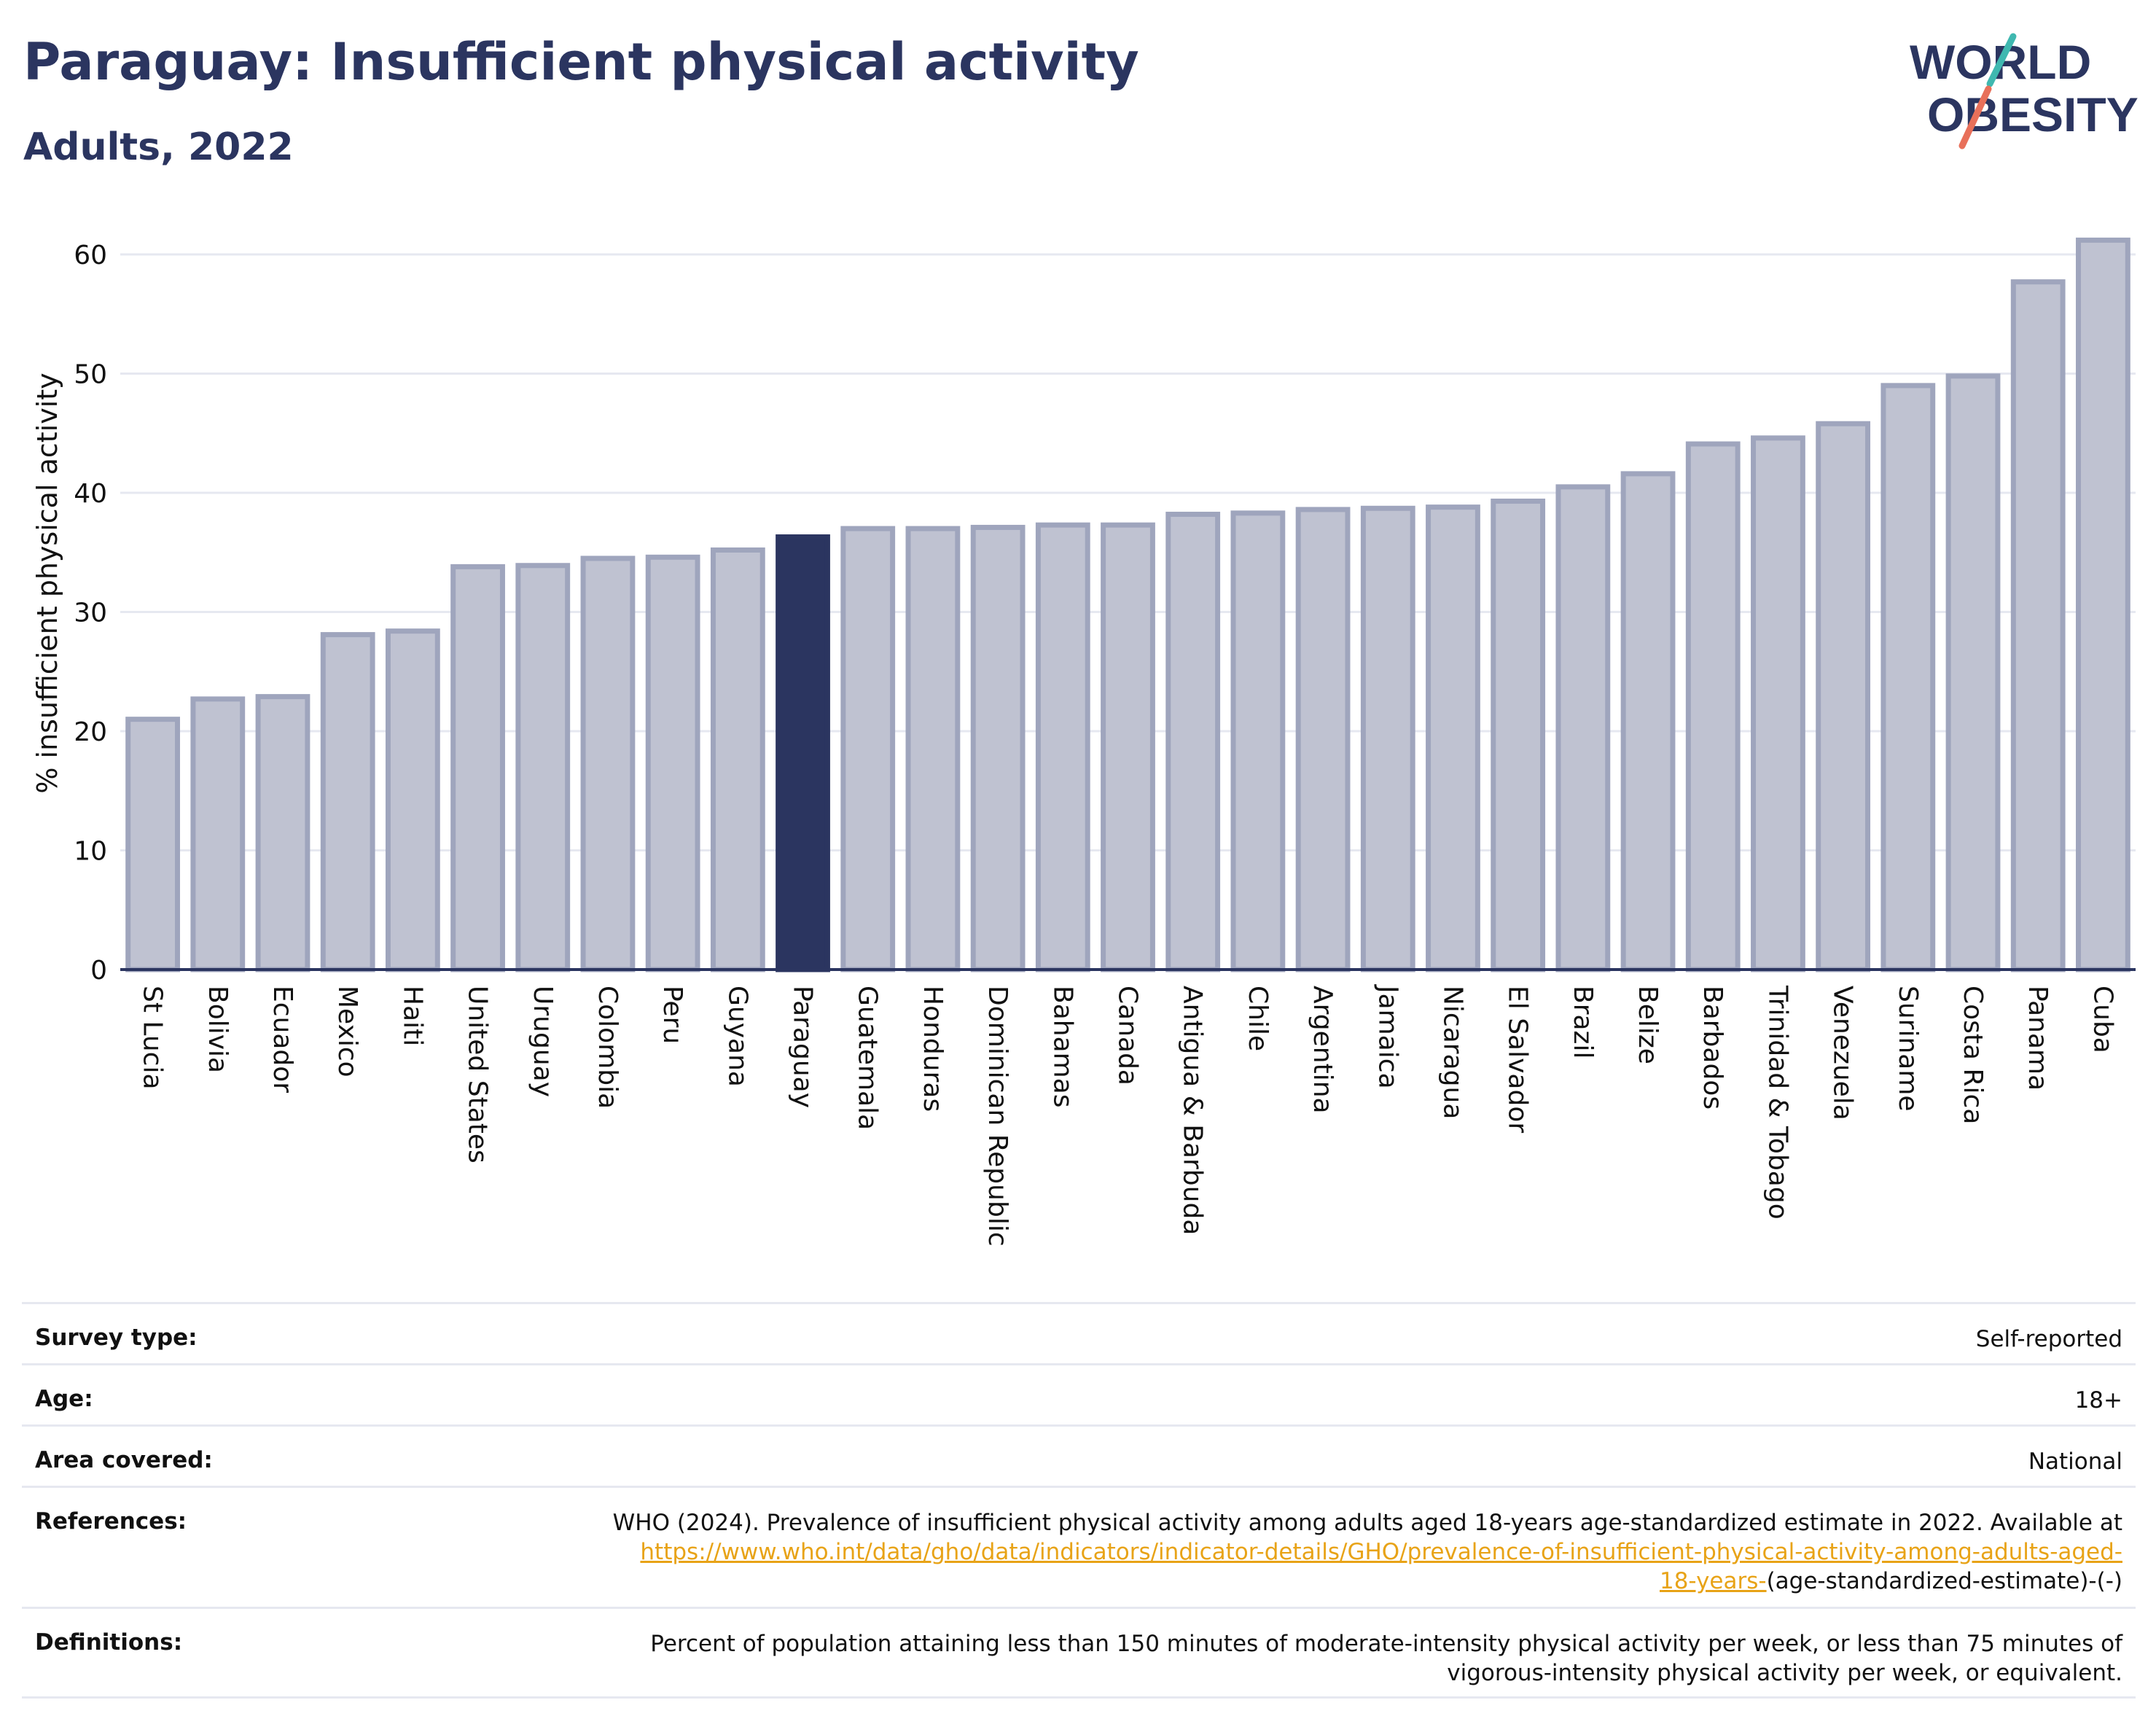 This screenshot has height=1735, width=2156. What do you see at coordinates (412, 1016) in the screenshot?
I see `x-tick-label: Haiti` at bounding box center [412, 1016].